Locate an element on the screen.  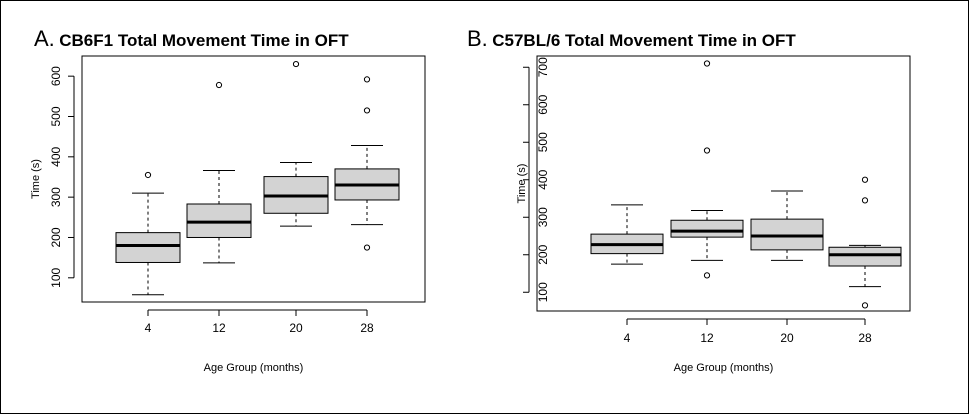
panel-b-y-tick-label: 200 is located at coordinates (543, 254).